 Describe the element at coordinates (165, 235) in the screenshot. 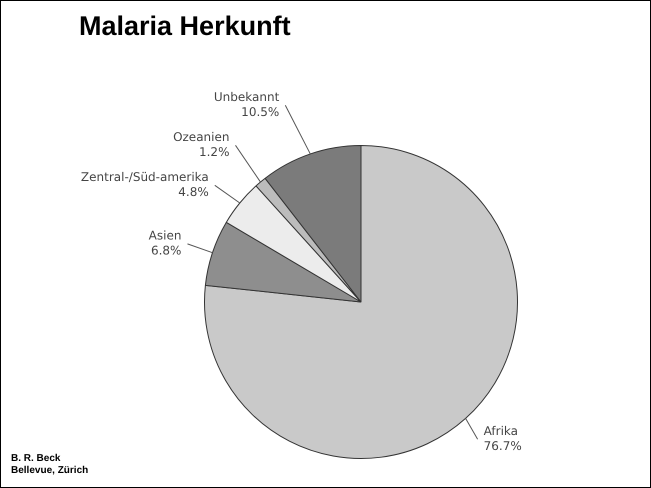

I see `slice-label: Asien` at that location.